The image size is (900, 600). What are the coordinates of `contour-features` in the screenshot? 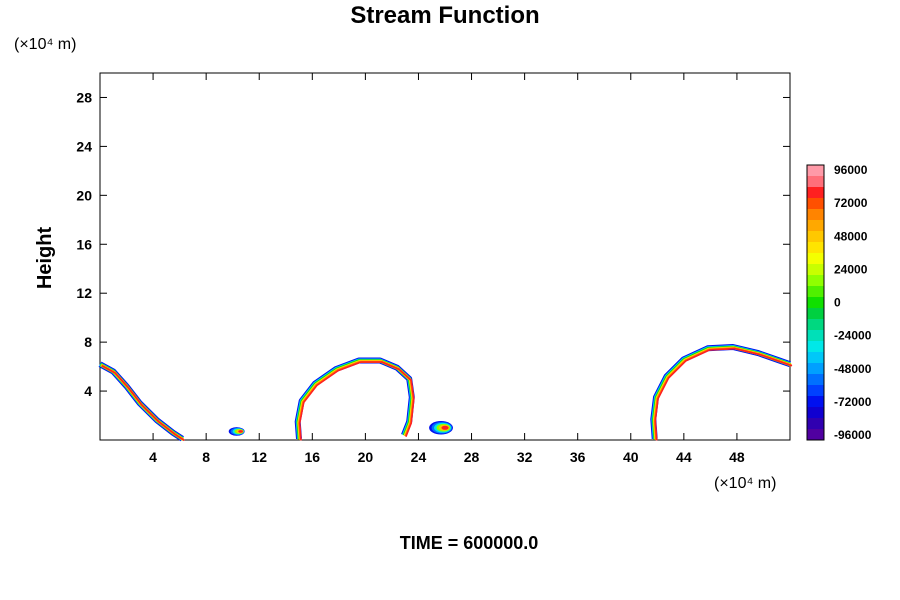 It's located at (445, 393).